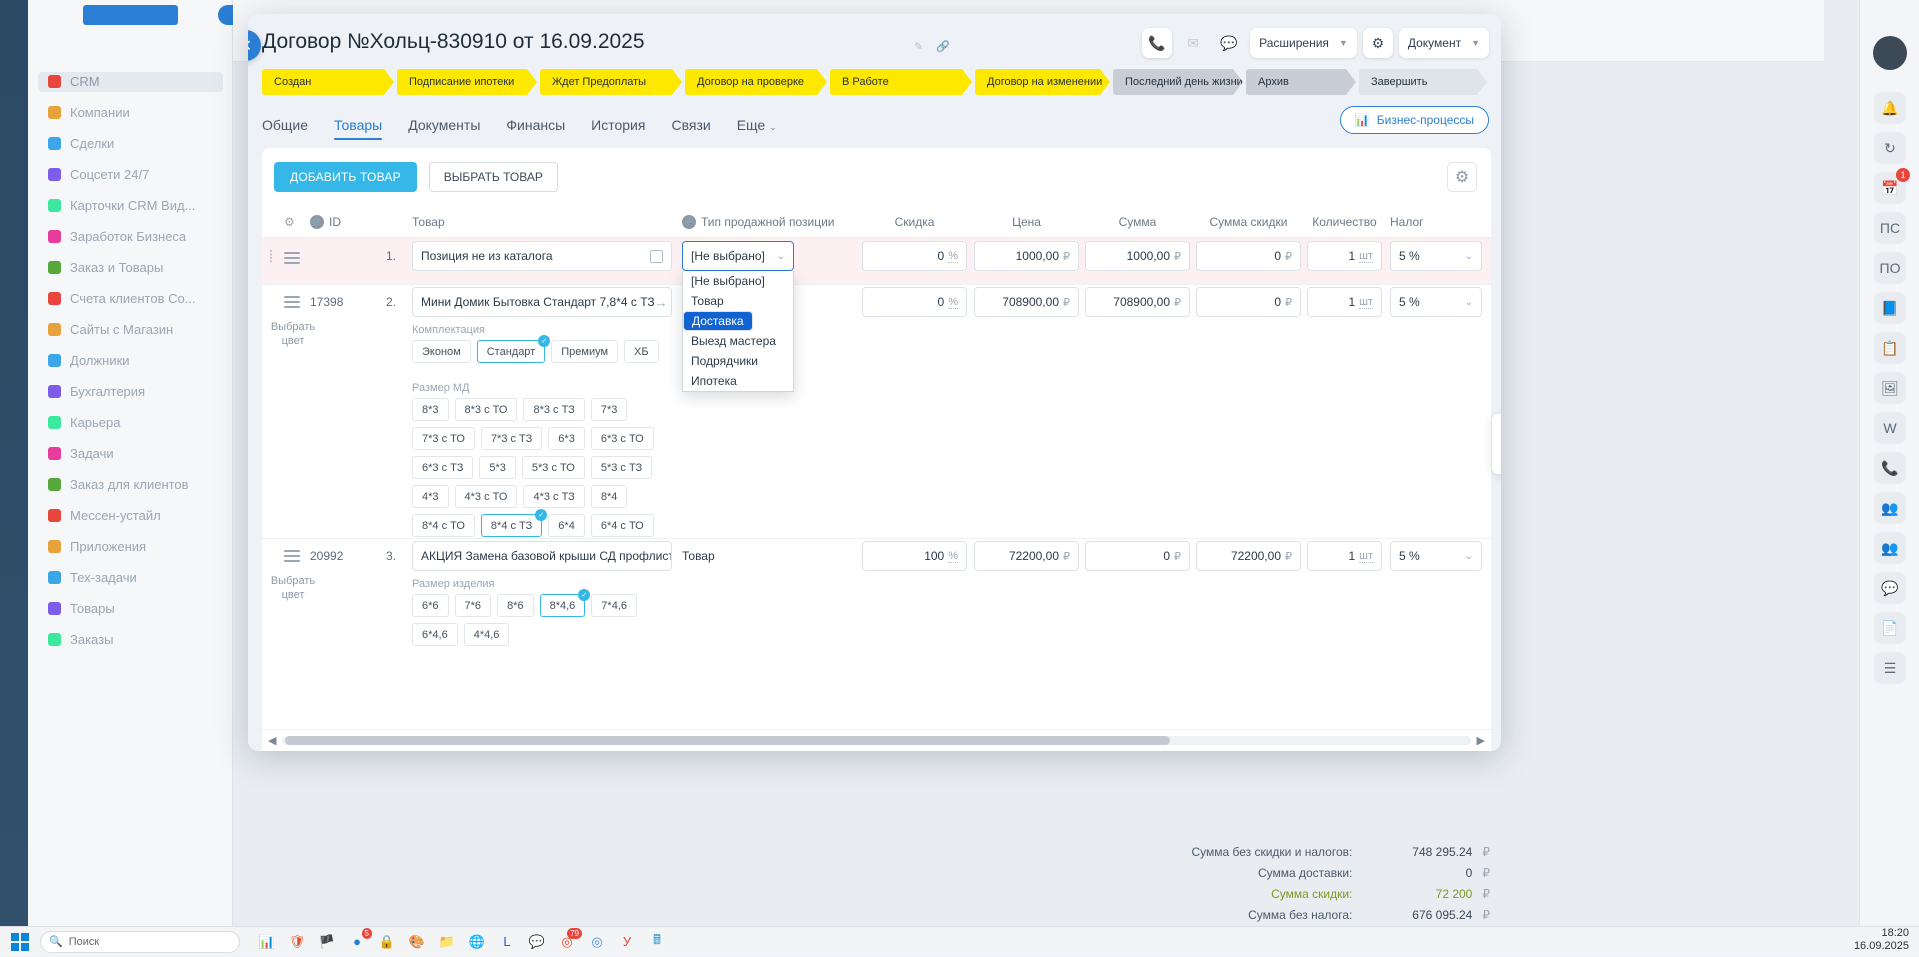 Image resolution: width=1919 pixels, height=957 pixels. What do you see at coordinates (1881, 940) in the screenshot?
I see `taskbar-clock: 18:20 16.09.2025` at bounding box center [1881, 940].